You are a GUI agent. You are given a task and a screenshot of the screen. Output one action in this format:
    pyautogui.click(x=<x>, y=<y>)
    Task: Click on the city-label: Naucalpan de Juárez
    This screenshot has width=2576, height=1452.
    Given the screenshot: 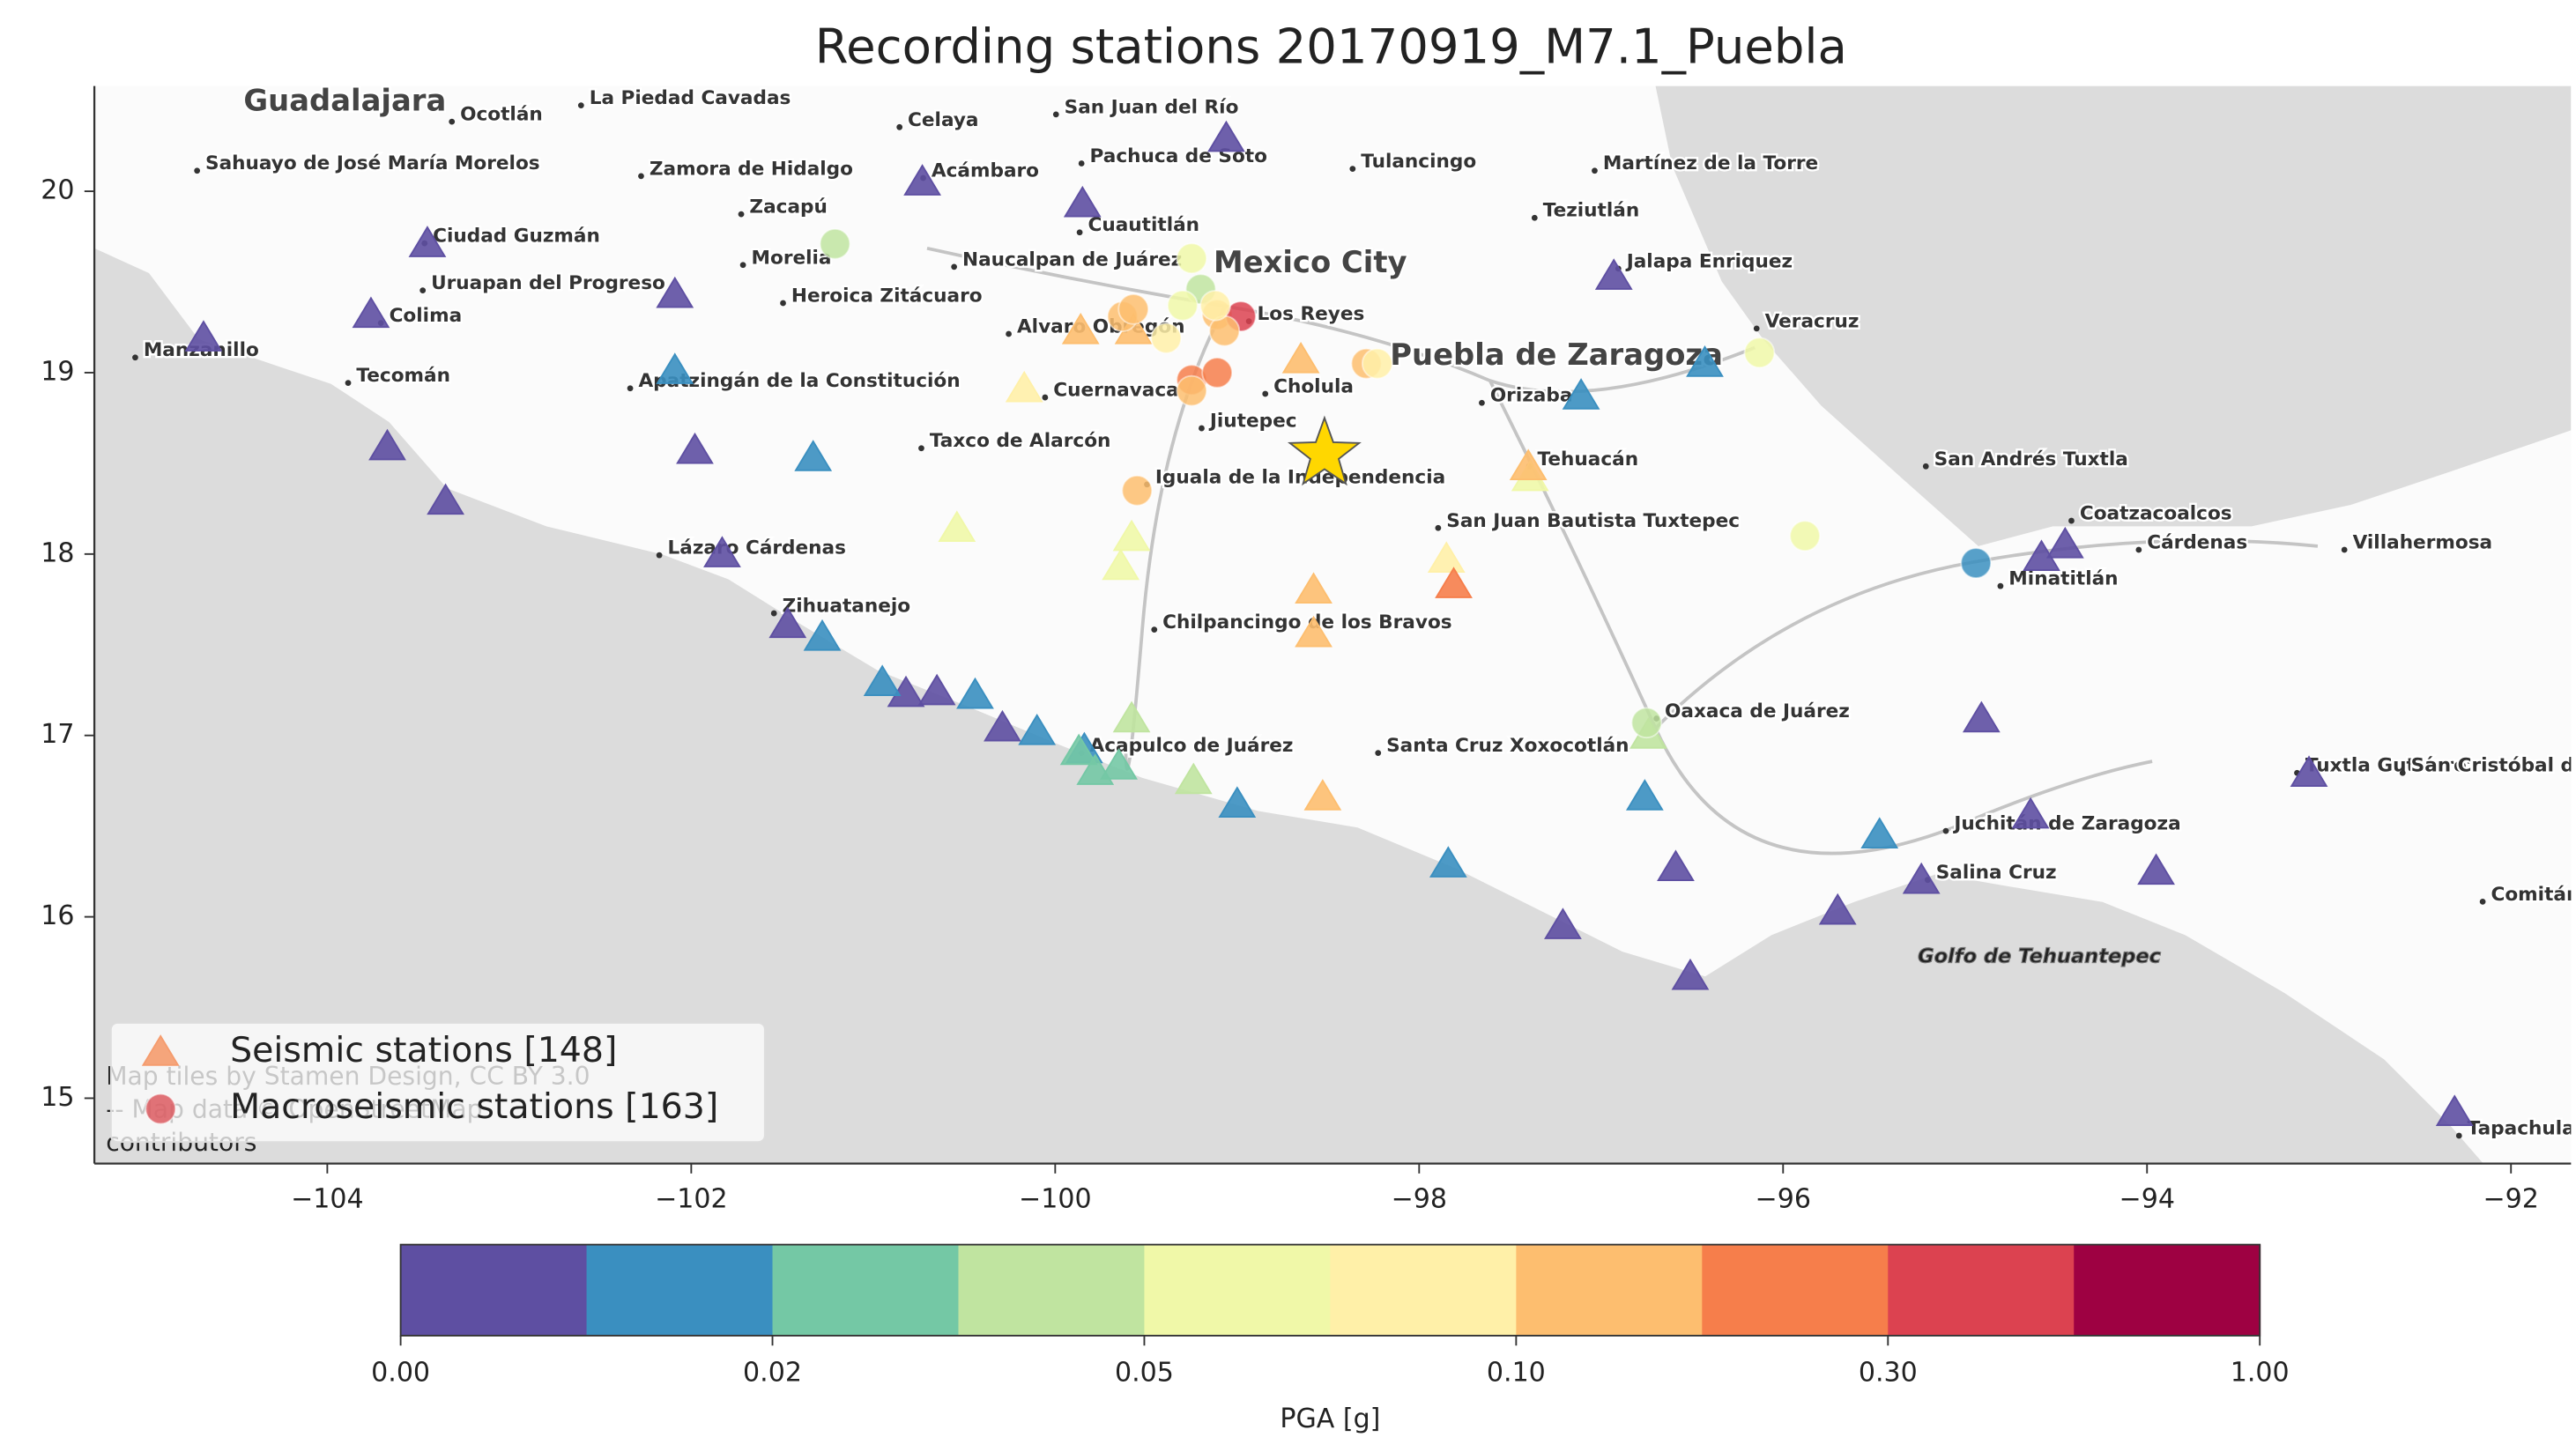 What is the action you would take?
    pyautogui.click(x=1072, y=259)
    